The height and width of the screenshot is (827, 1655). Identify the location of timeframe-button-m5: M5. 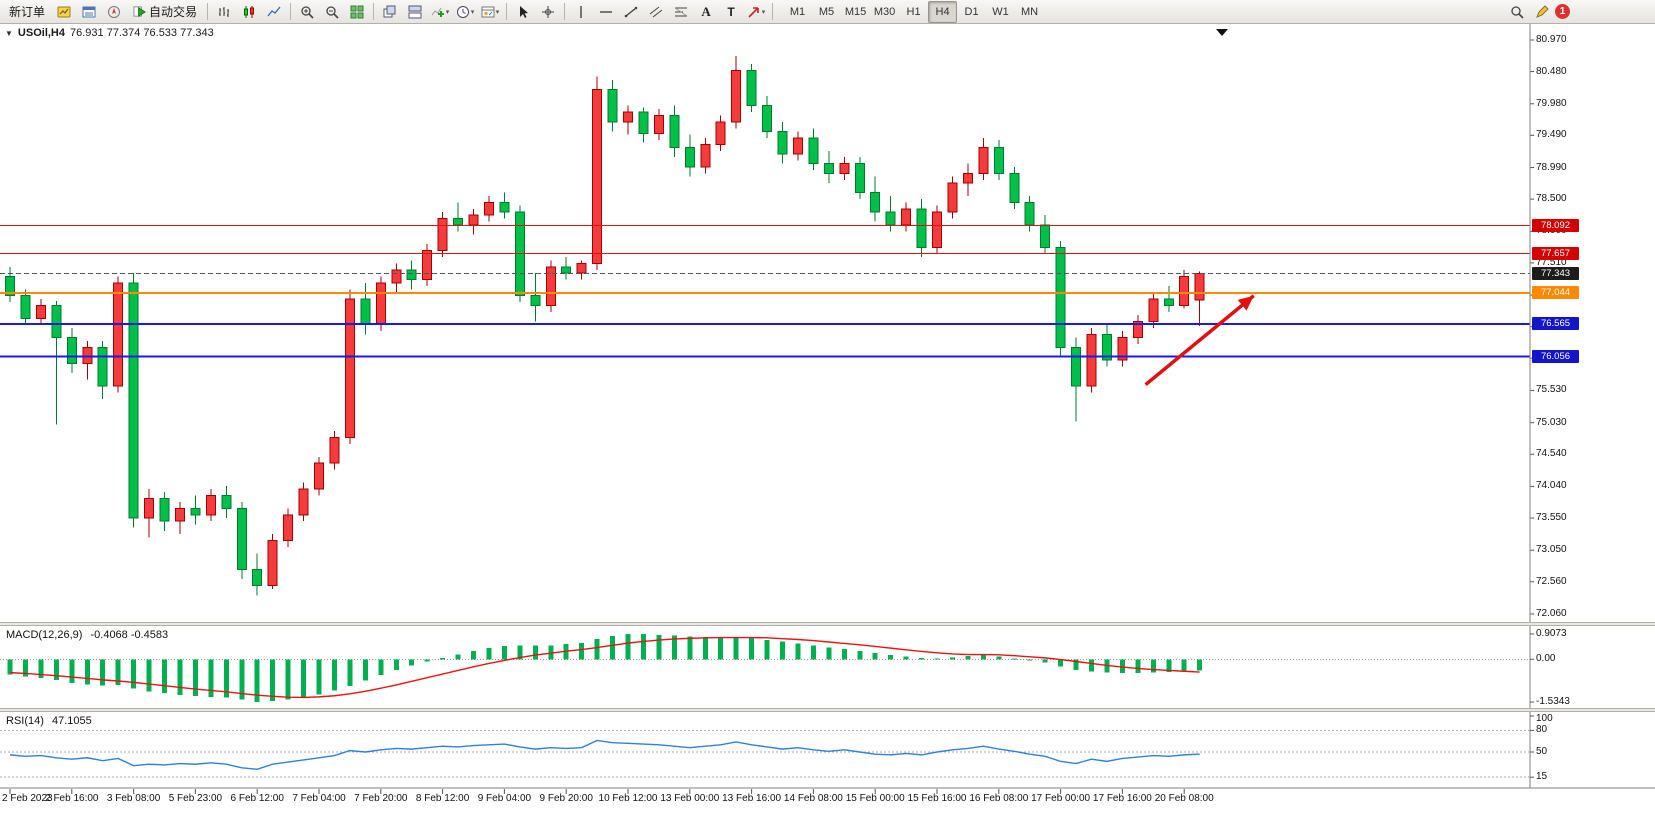
(826, 11).